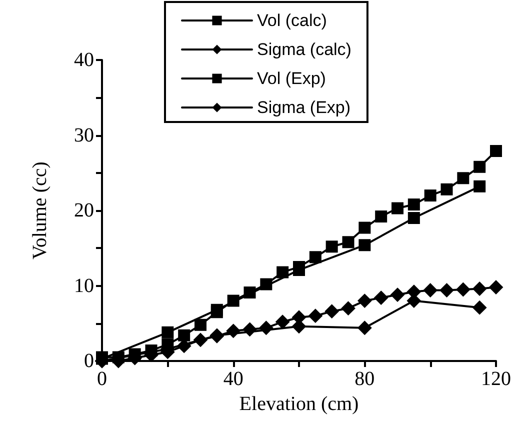 This screenshot has width=522, height=439. Describe the element at coordinates (364, 379) in the screenshot. I see `x-tick-label: 80` at that location.